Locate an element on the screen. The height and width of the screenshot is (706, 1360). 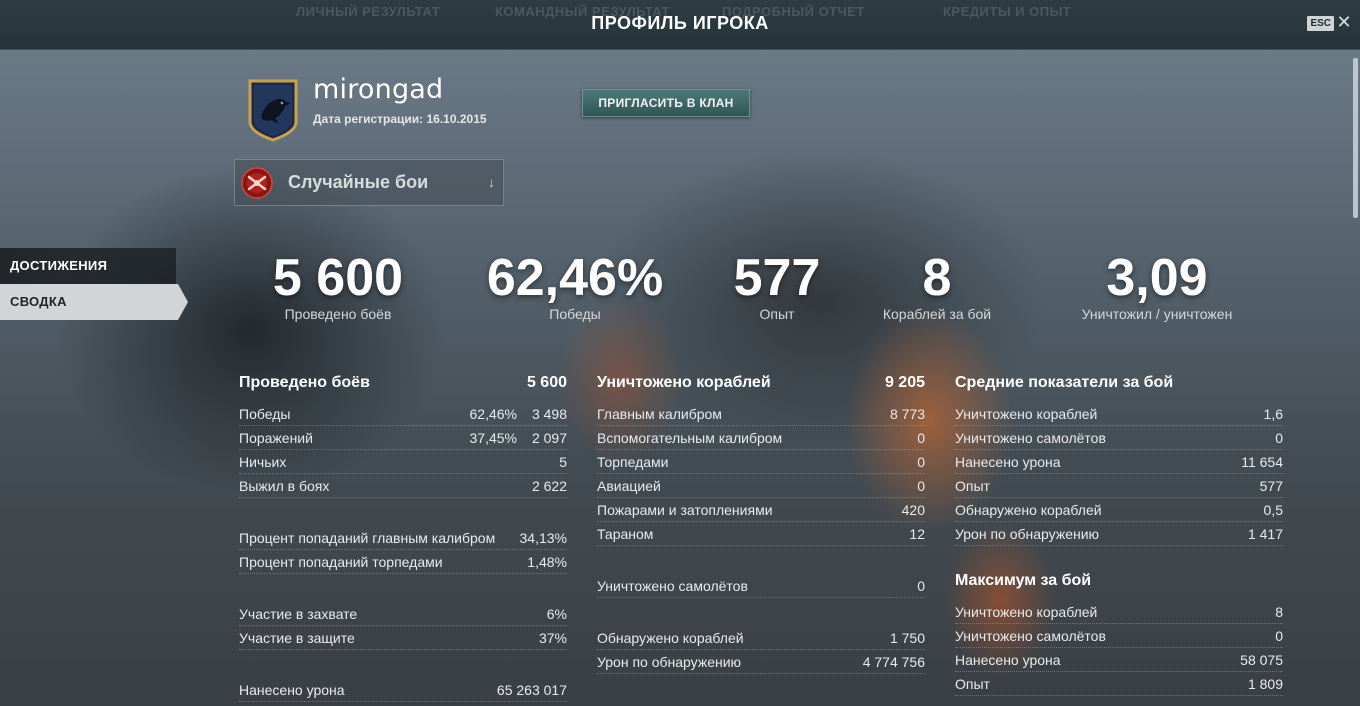
table-row: Торпедами 0 is located at coordinates (761, 462).